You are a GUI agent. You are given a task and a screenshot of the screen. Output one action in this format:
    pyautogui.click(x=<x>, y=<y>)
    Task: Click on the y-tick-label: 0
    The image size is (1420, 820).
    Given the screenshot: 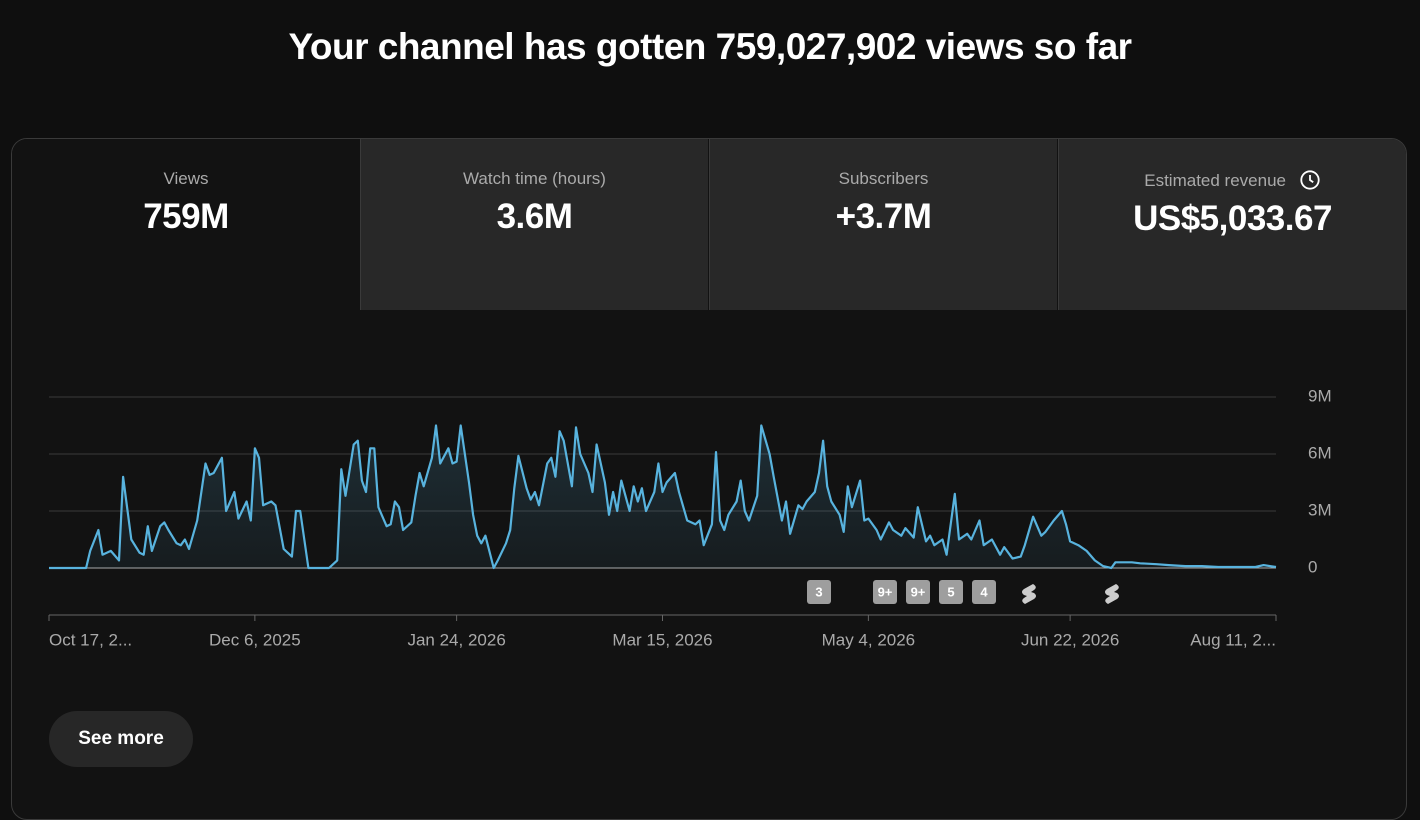 What is the action you would take?
    pyautogui.click(x=1312, y=566)
    